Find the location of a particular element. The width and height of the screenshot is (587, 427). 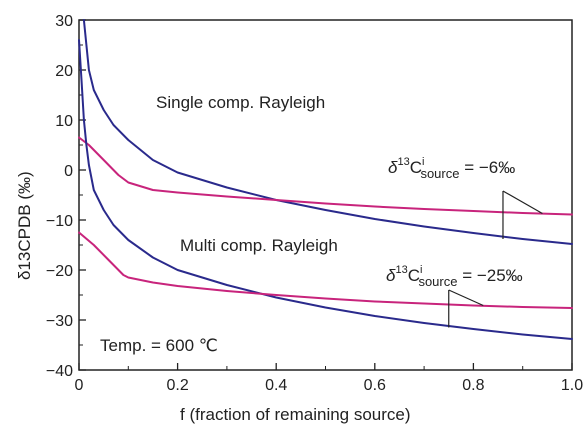

y-tick-label: −40 is located at coordinates (59, 371).